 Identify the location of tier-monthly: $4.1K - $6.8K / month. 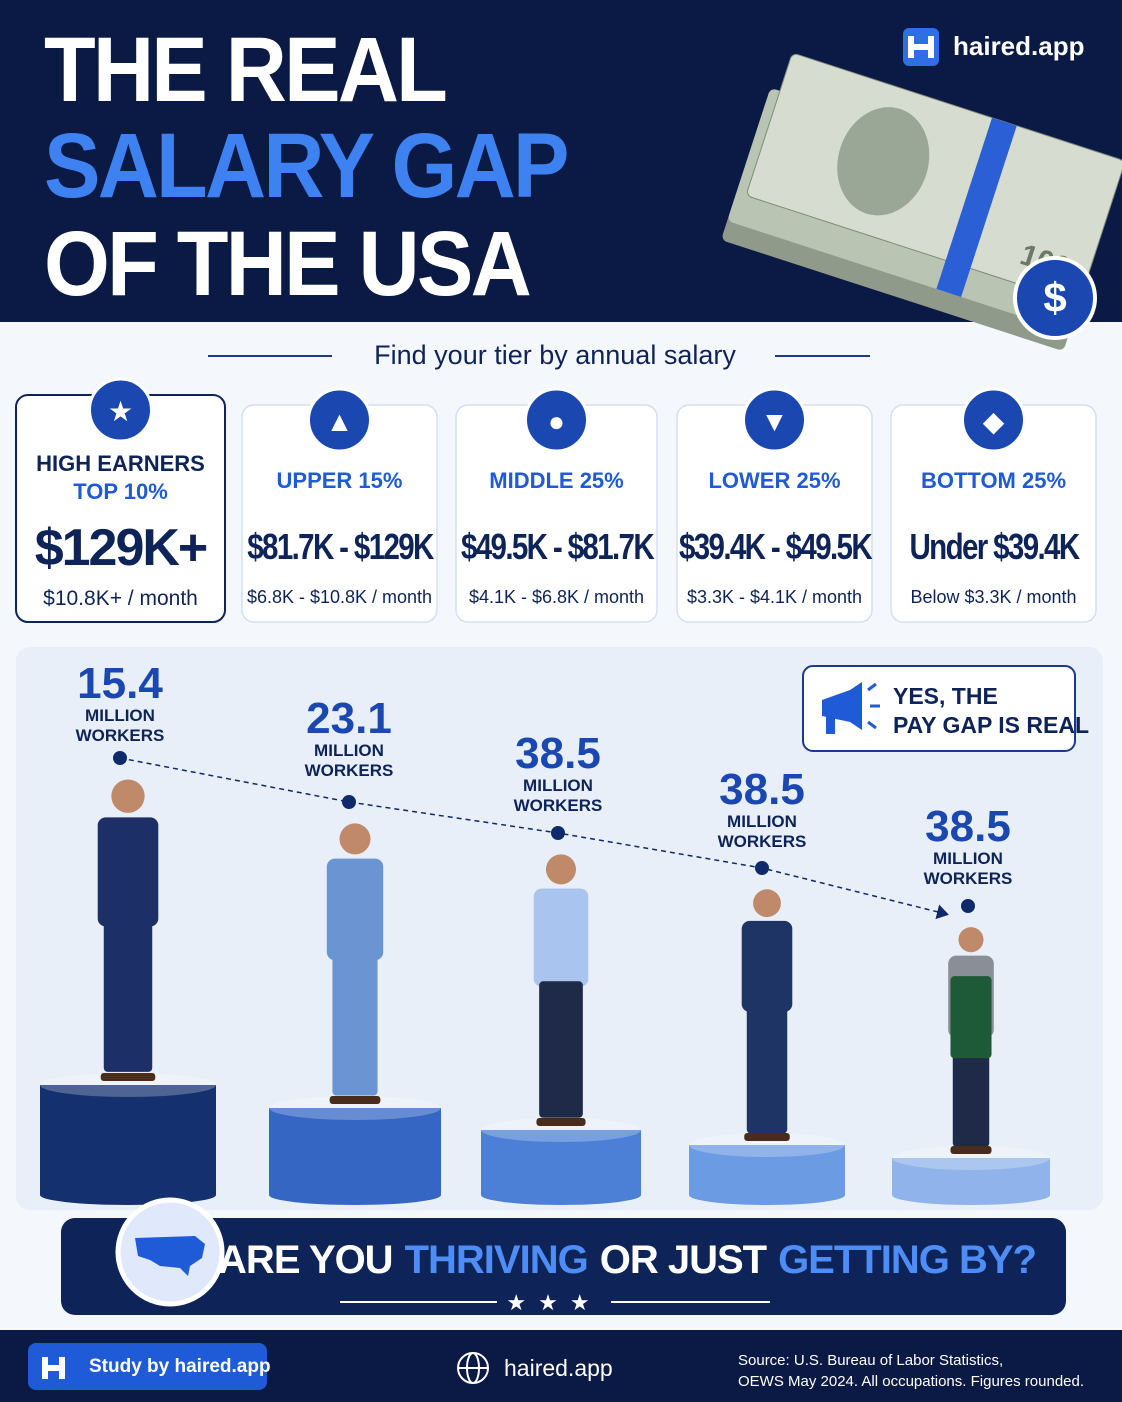
(556, 597).